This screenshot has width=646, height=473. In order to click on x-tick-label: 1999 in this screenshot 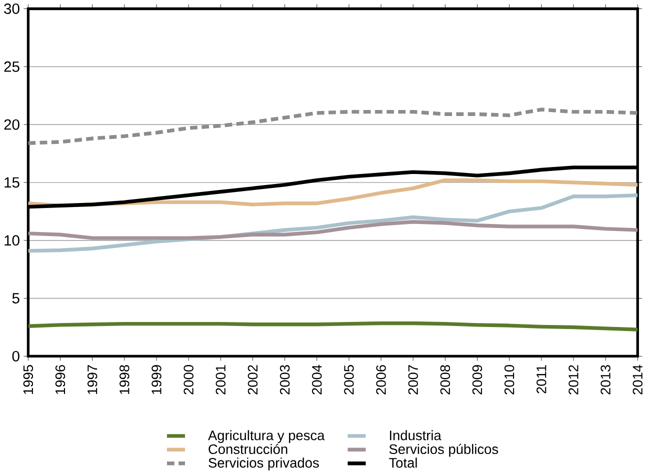, I will do `click(157, 379)`.